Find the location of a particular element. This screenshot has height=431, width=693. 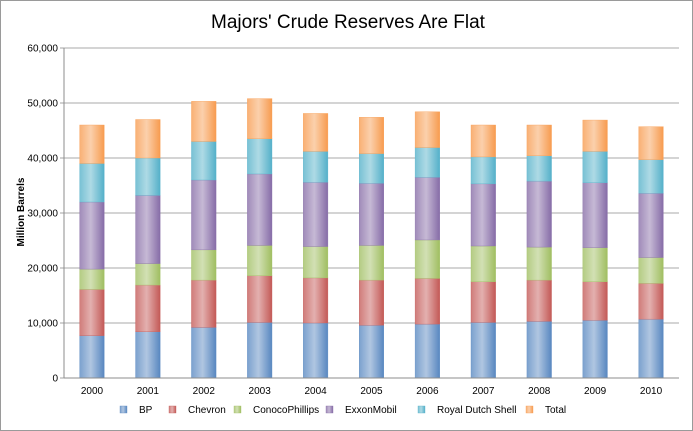

y-tick-label: 40,000 is located at coordinates (42, 159).